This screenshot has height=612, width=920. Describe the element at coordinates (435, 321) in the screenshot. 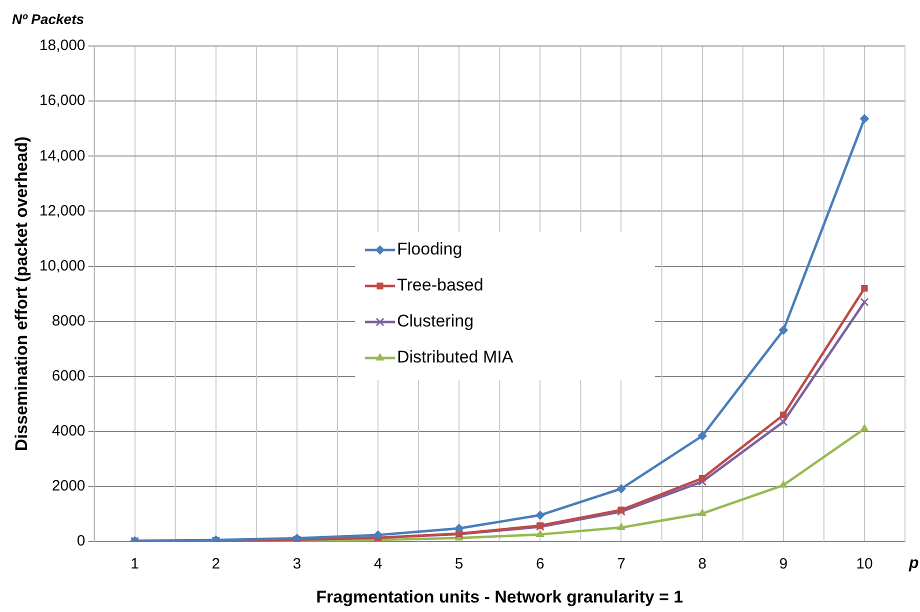

I see `legend-label: Clustering` at that location.